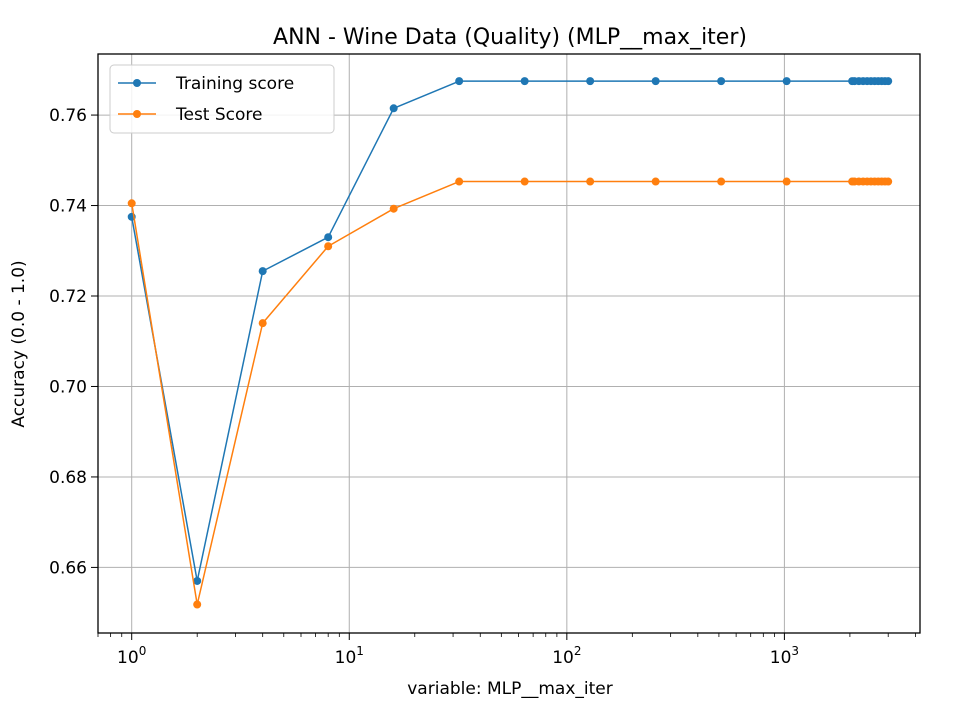 This screenshot has width=960, height=720. What do you see at coordinates (19, 343) in the screenshot?
I see `y-axis-label: Accuracy (0.0 - 1.0)` at bounding box center [19, 343].